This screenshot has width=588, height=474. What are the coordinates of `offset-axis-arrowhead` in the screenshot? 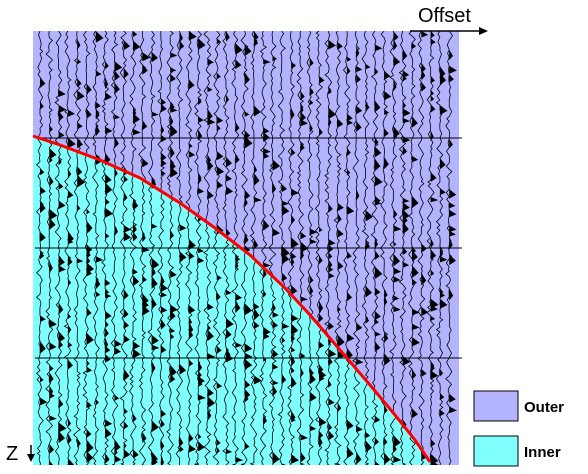 It's located at (483, 31).